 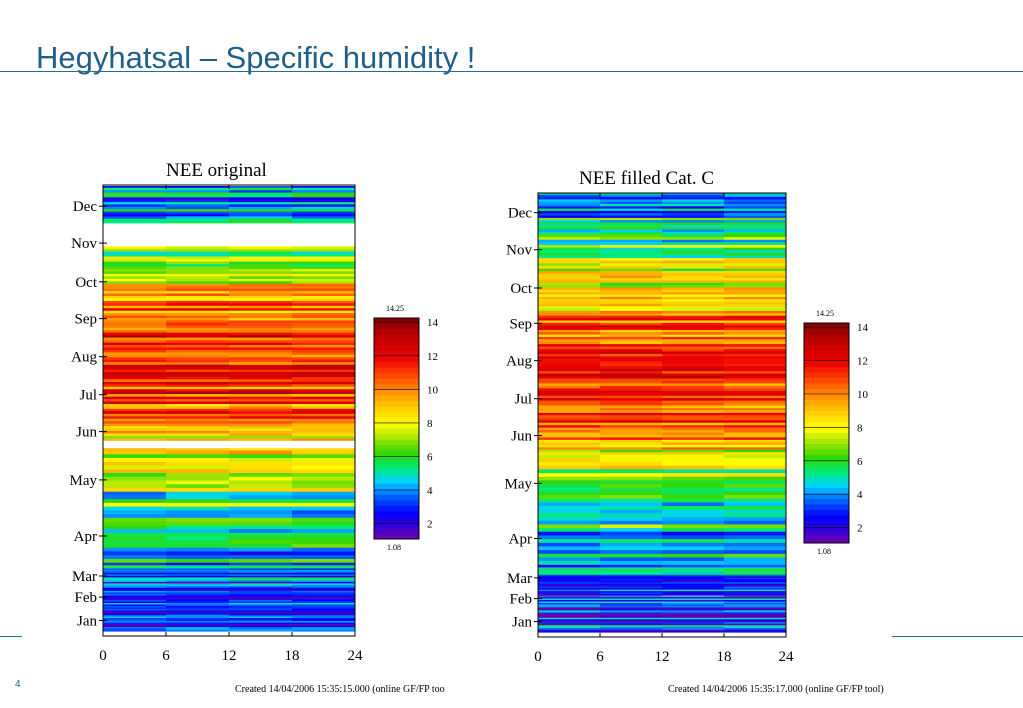 What do you see at coordinates (862, 362) in the screenshot?
I see `colorbar-tick-label: 12` at bounding box center [862, 362].